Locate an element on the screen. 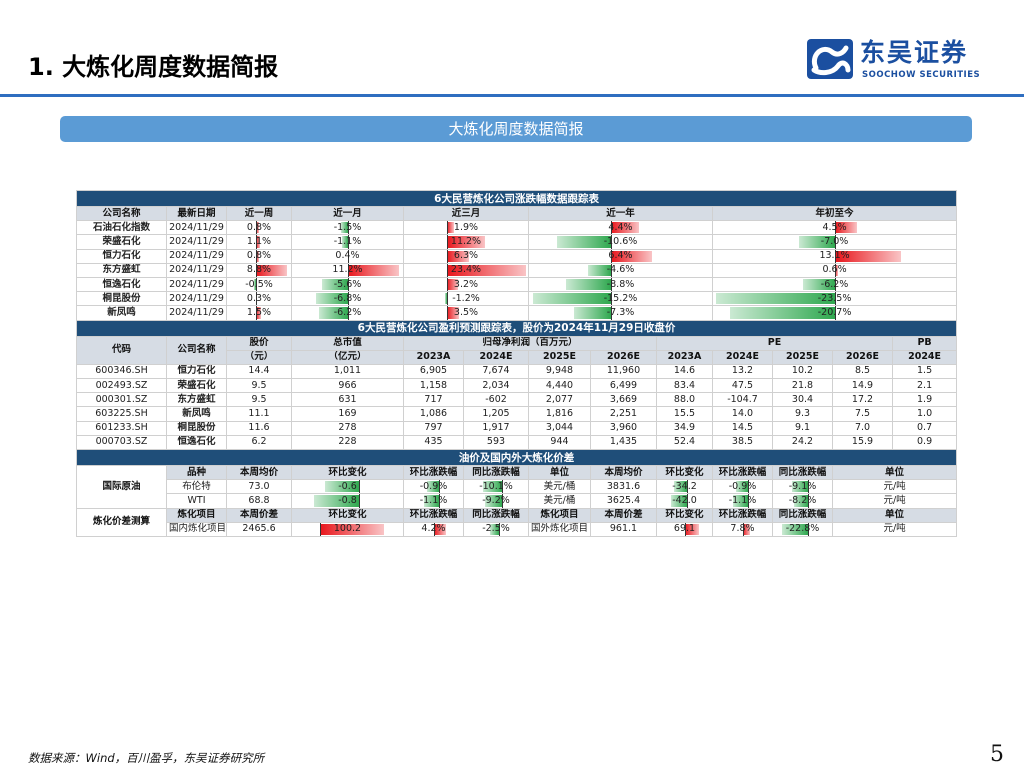 The height and width of the screenshot is (768, 1024). unit: 美元/桶 is located at coordinates (559, 501).